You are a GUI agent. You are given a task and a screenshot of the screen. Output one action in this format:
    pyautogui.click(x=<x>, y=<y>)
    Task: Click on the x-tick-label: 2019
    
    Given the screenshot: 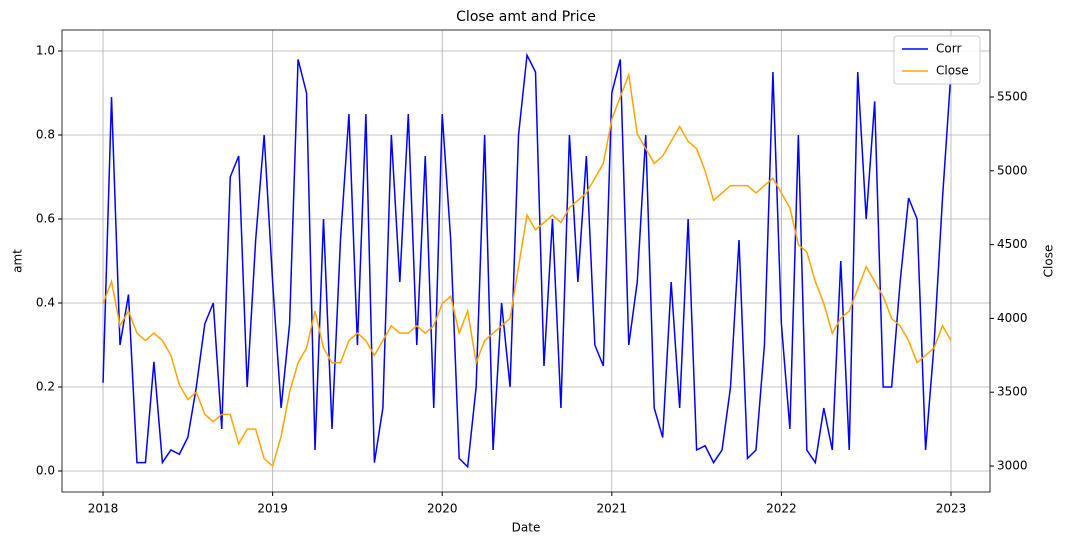 What is the action you would take?
    pyautogui.click(x=272, y=509)
    